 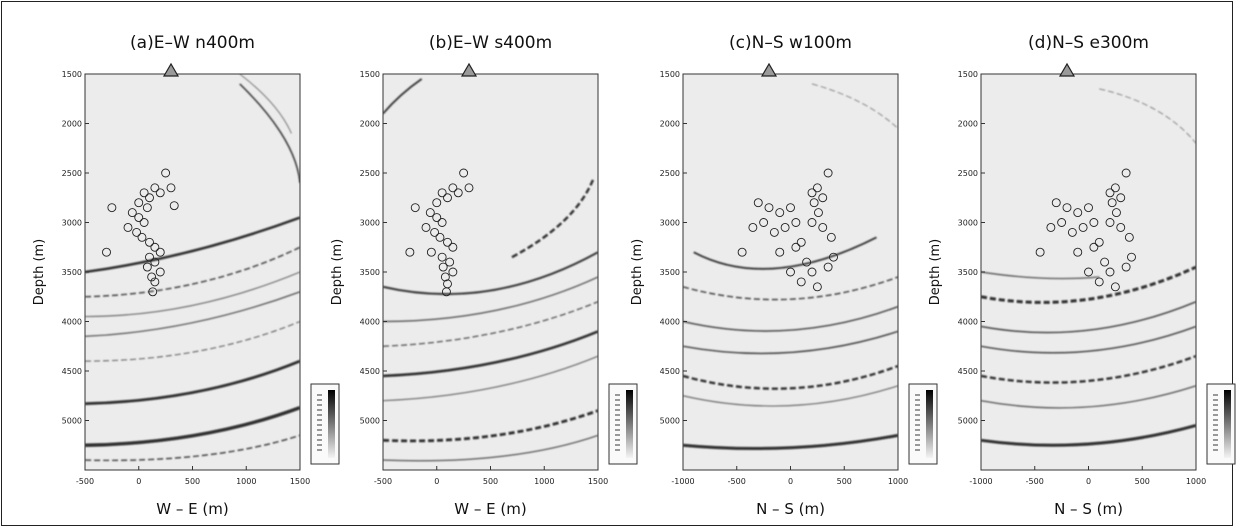 What do you see at coordinates (544, 481) in the screenshot?
I see `x-tick-label: 1000` at bounding box center [544, 481].